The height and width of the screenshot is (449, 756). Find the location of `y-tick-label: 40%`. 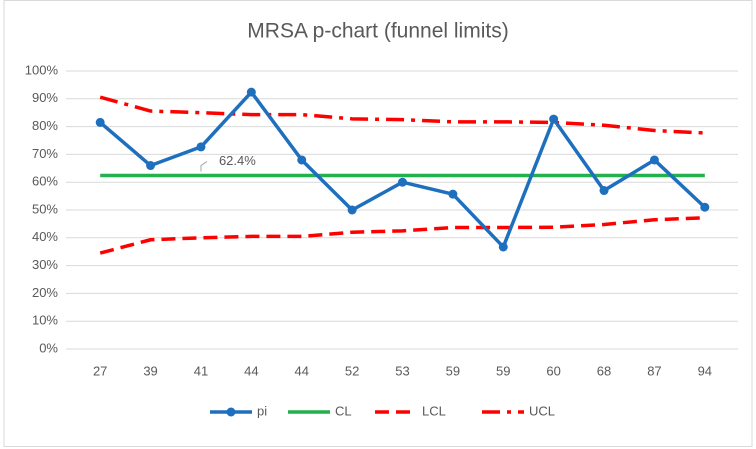

y-tick-label: 40% is located at coordinates (45, 236).